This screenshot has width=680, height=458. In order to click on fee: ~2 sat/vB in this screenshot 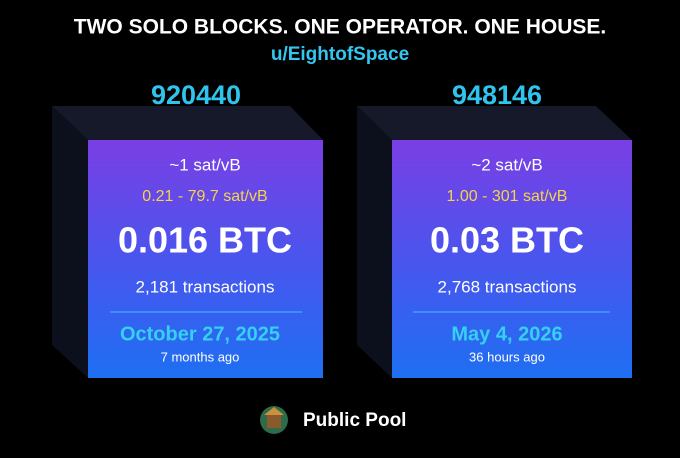, I will do `click(506, 164)`.